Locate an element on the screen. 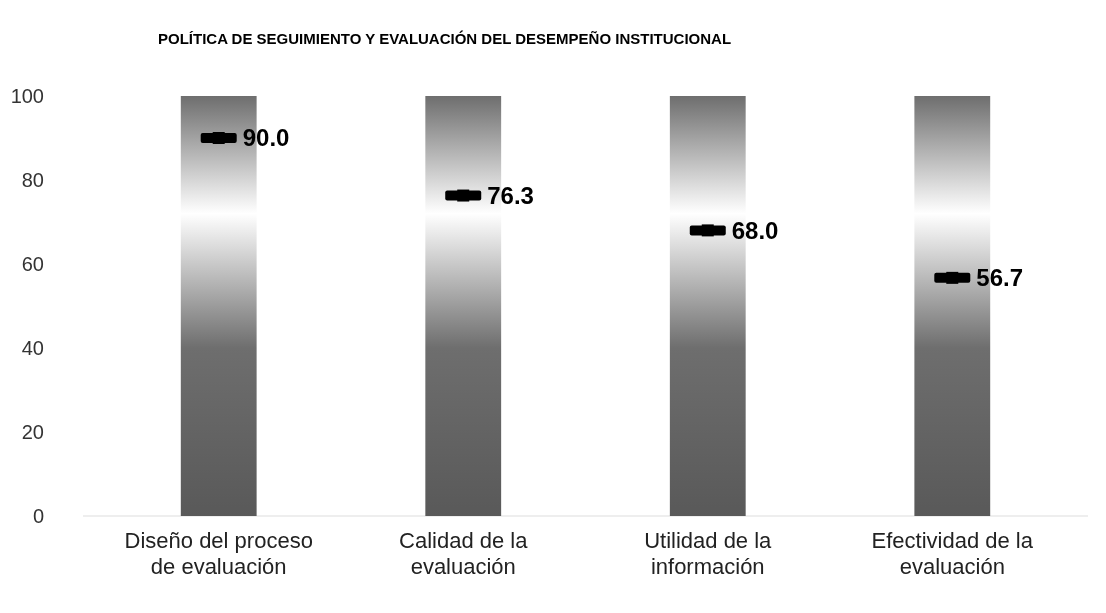 This screenshot has width=1106, height=613. data-label: 90.0 is located at coordinates (266, 138).